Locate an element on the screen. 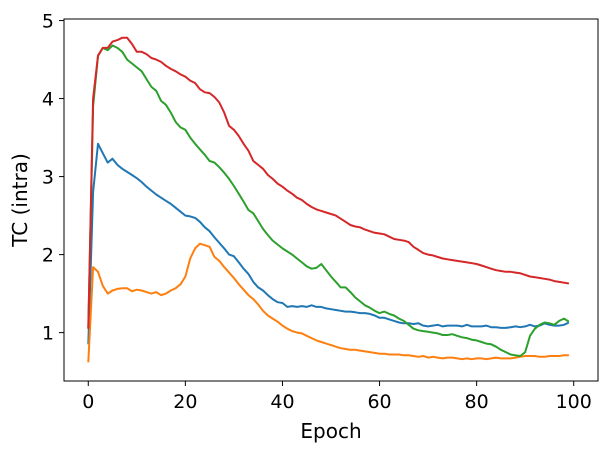 The width and height of the screenshot is (612, 452). y-axis-ticks: 1 2 3 4 5 is located at coordinates (53, 178).